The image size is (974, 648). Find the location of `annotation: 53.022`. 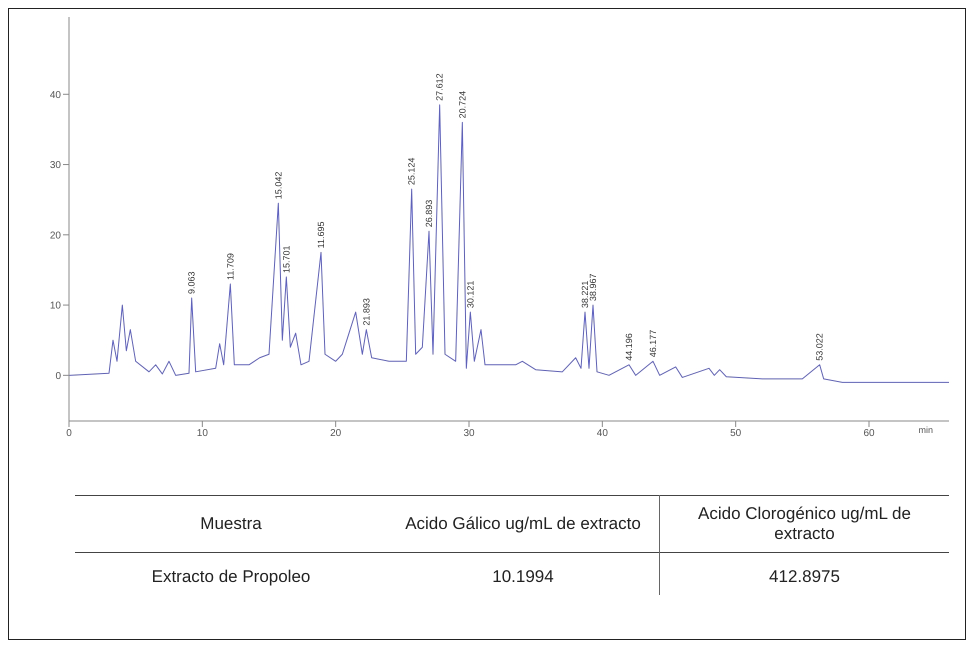

annotation: 53.022 is located at coordinates (819, 347).